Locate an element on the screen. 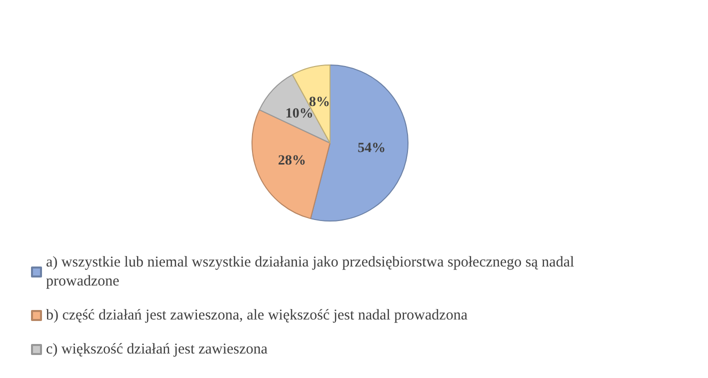 This screenshot has height=378, width=708. data-label: 54% is located at coordinates (372, 148).